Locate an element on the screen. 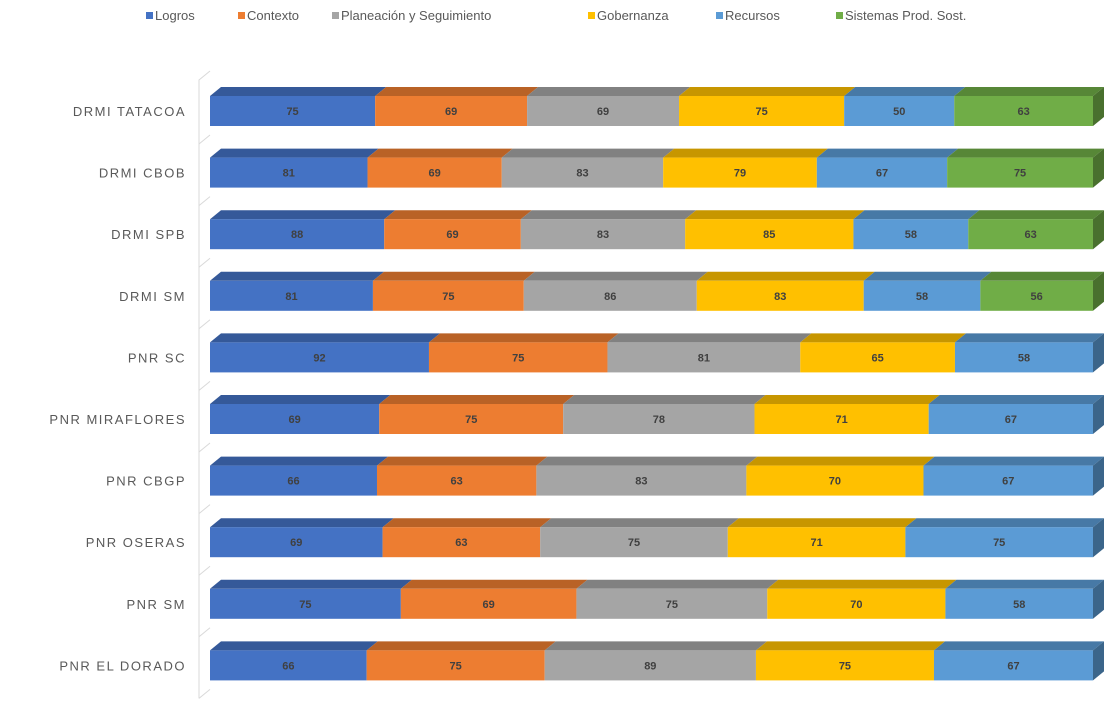  category-label-8: PNR SM is located at coordinates (156, 604).